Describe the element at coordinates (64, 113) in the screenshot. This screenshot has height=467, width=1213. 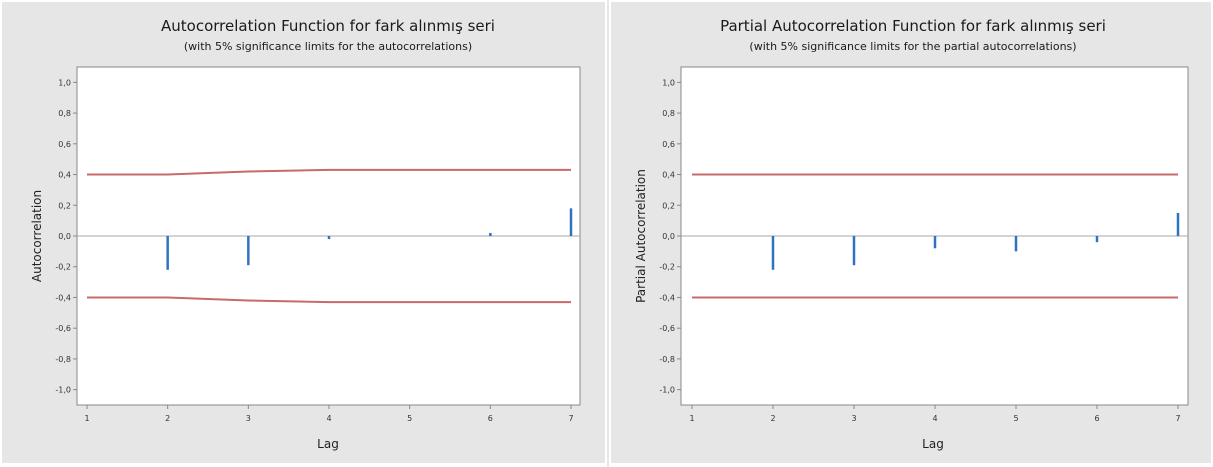
I see `acf-y-tick-label: 0,8` at that location.